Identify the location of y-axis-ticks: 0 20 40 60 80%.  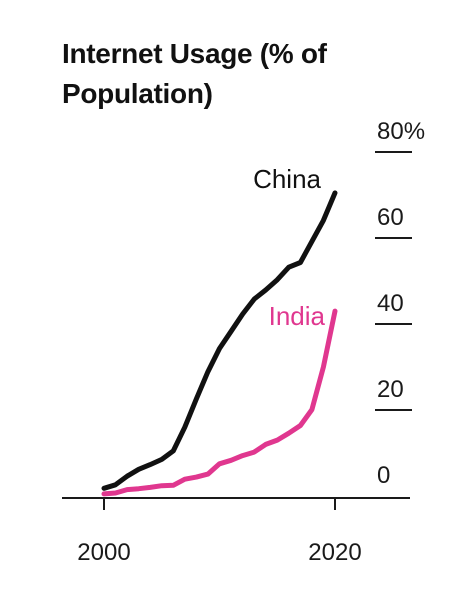
(400, 303).